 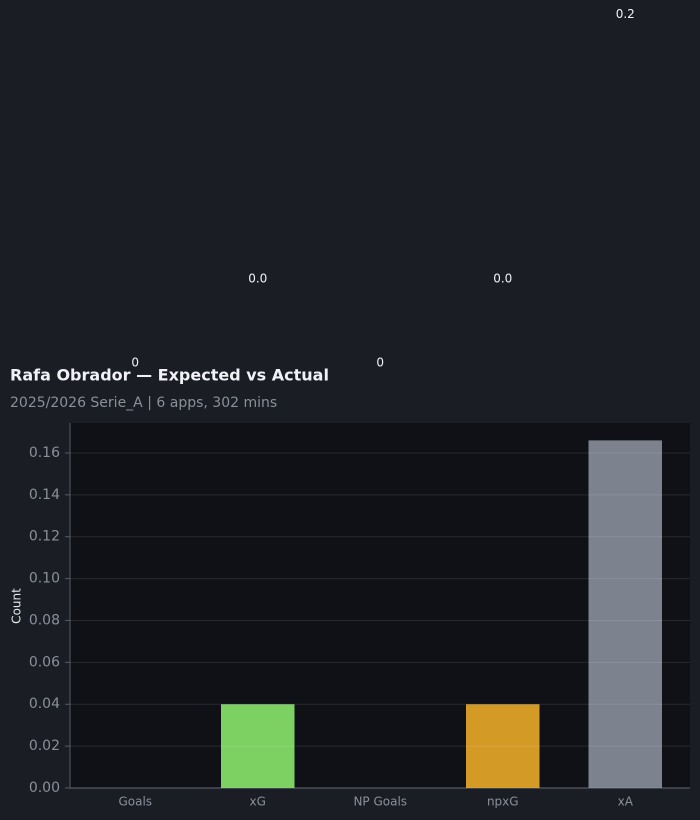 I want to click on chart-title: Rafa Obrador — Expected vs Actual, so click(x=169, y=375).